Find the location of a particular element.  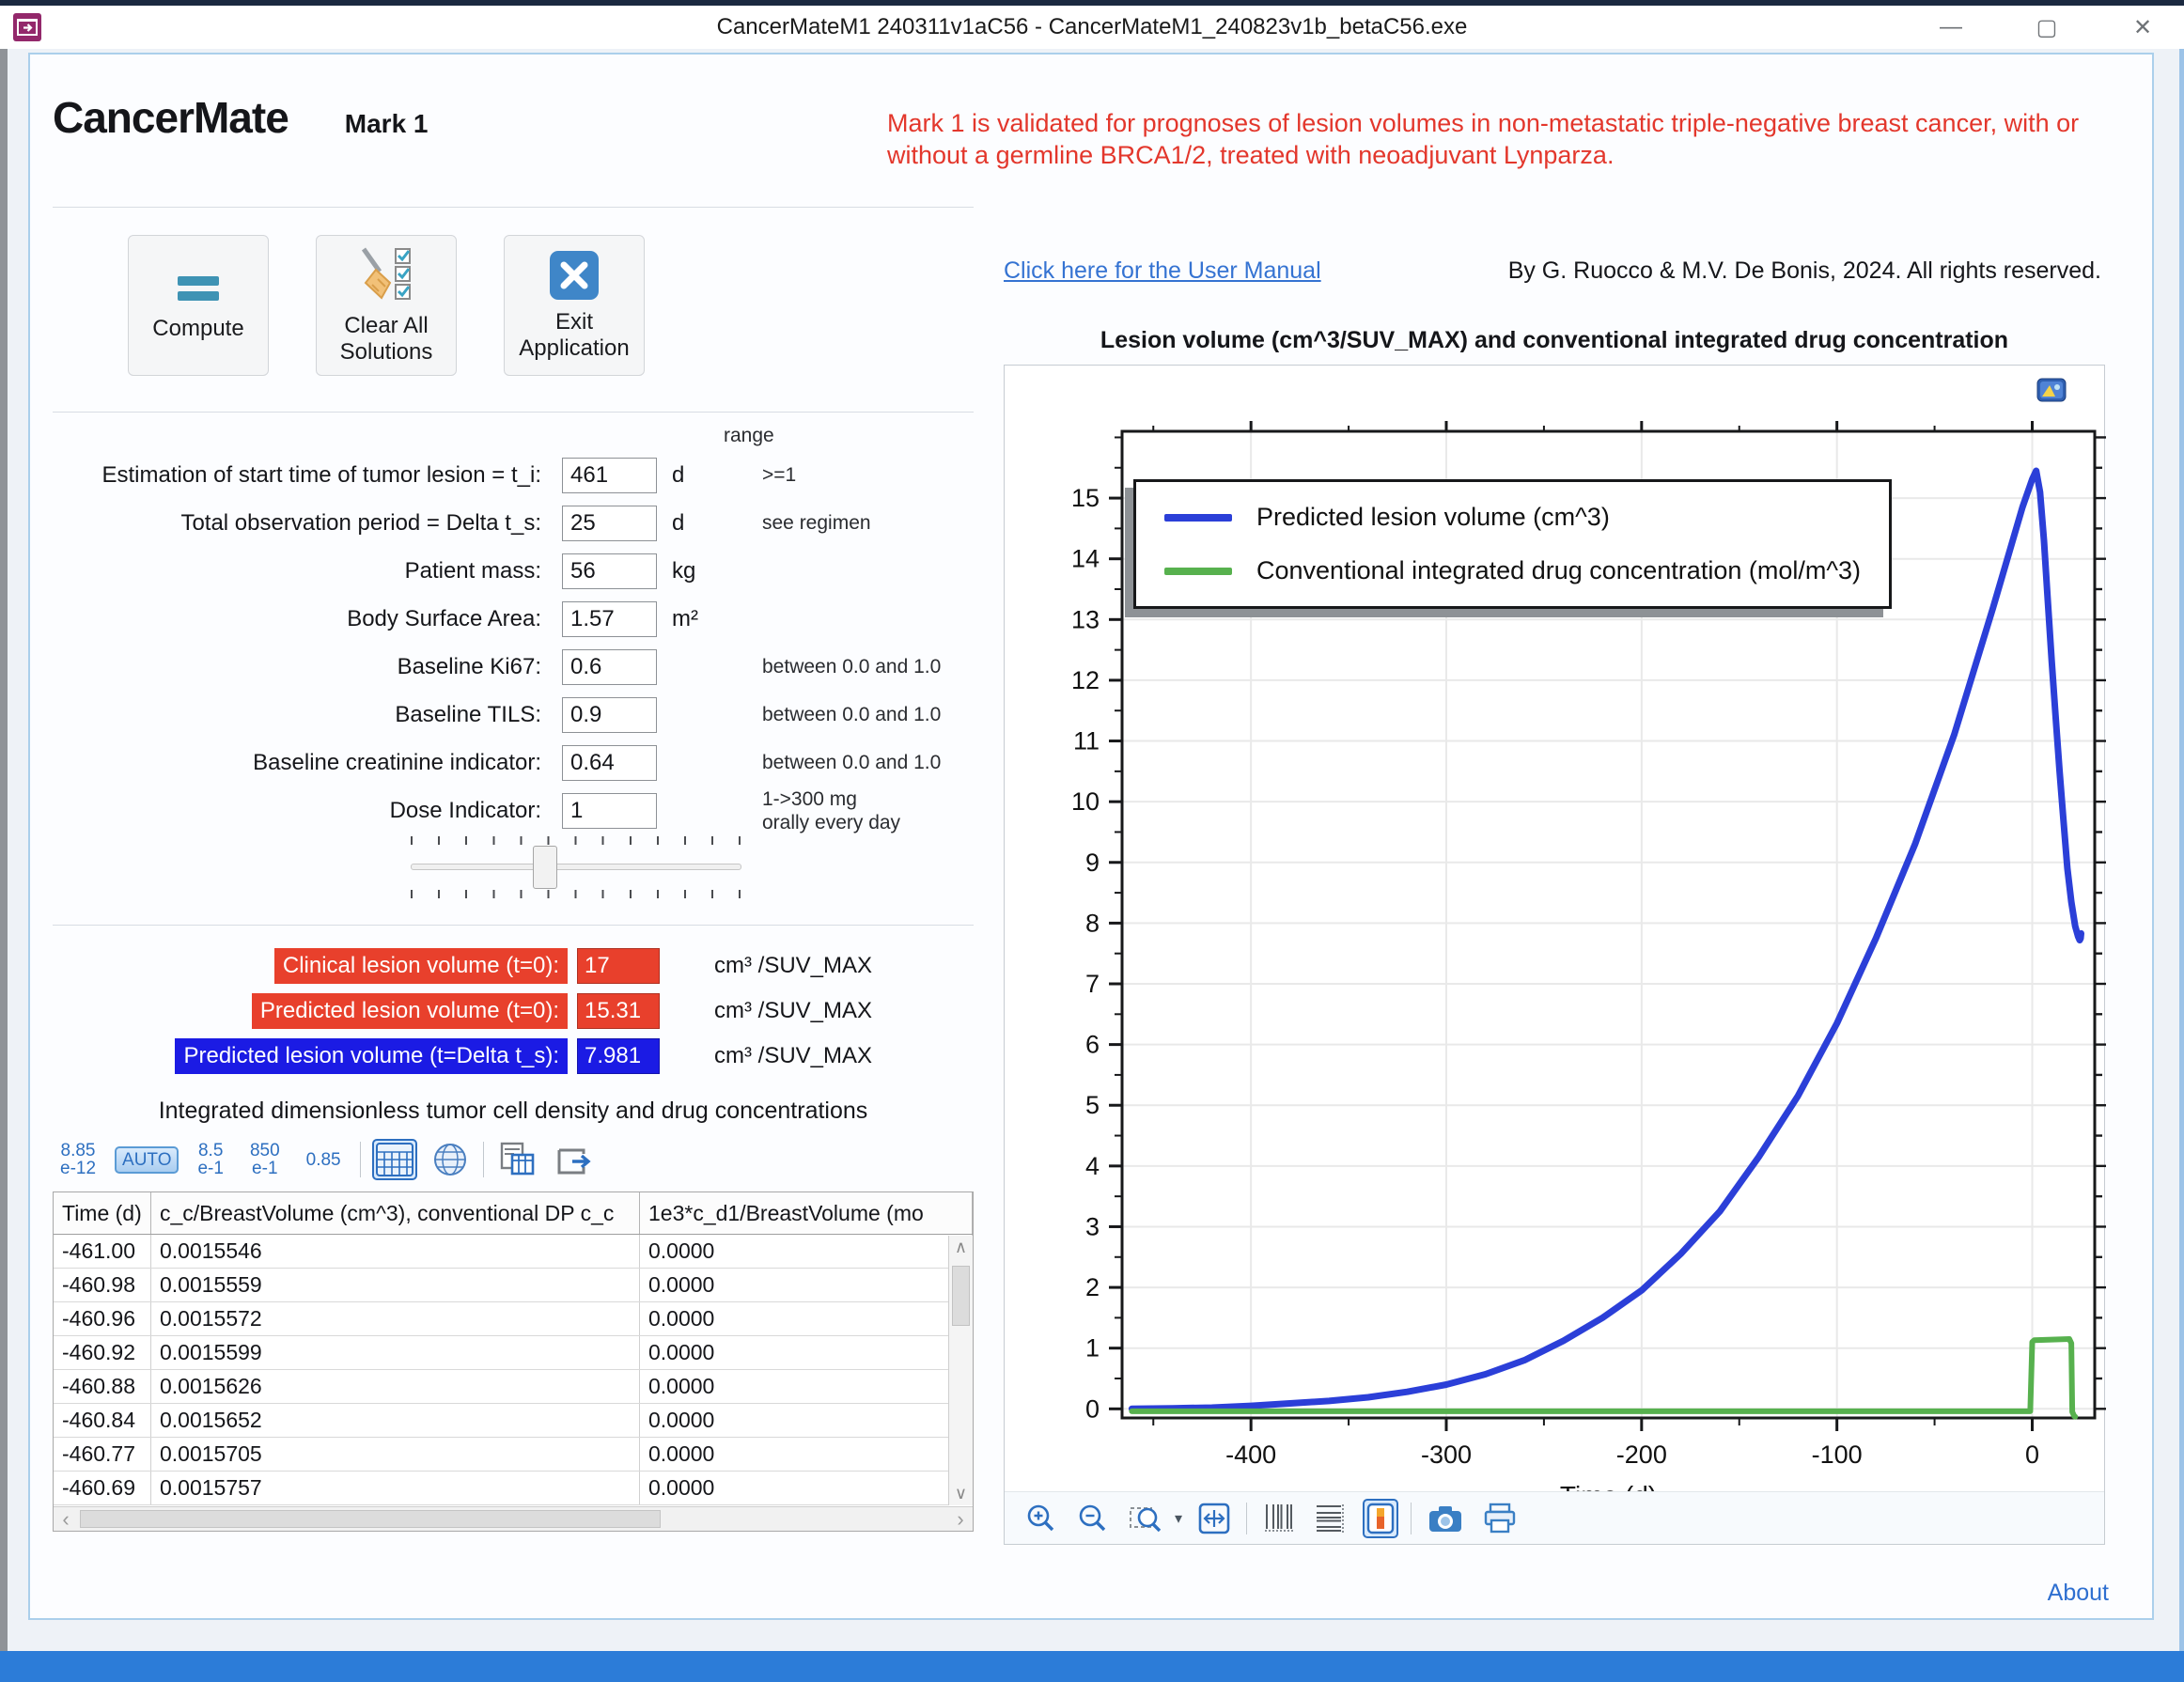

dose-slider is located at coordinates (576, 867).